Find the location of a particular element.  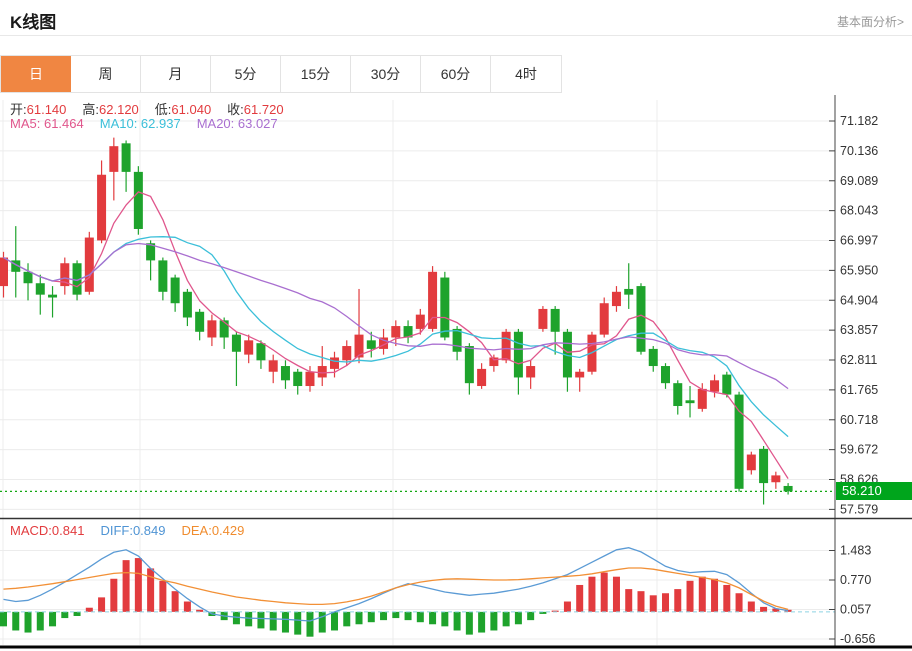

legend-item: 收:61.720 is located at coordinates (255, 109).